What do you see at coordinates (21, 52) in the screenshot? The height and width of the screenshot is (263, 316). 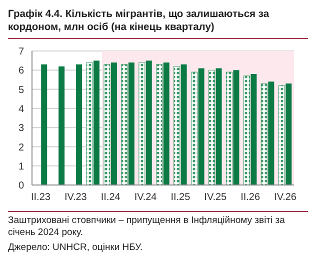 I see `y-tick-label: 7` at bounding box center [21, 52].